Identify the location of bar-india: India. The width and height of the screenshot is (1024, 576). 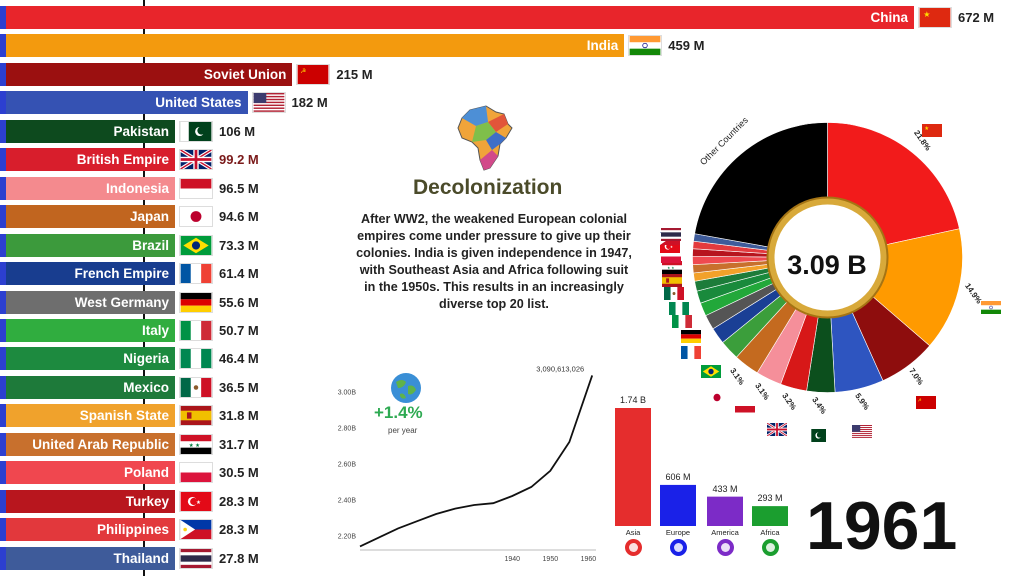
(312, 46).